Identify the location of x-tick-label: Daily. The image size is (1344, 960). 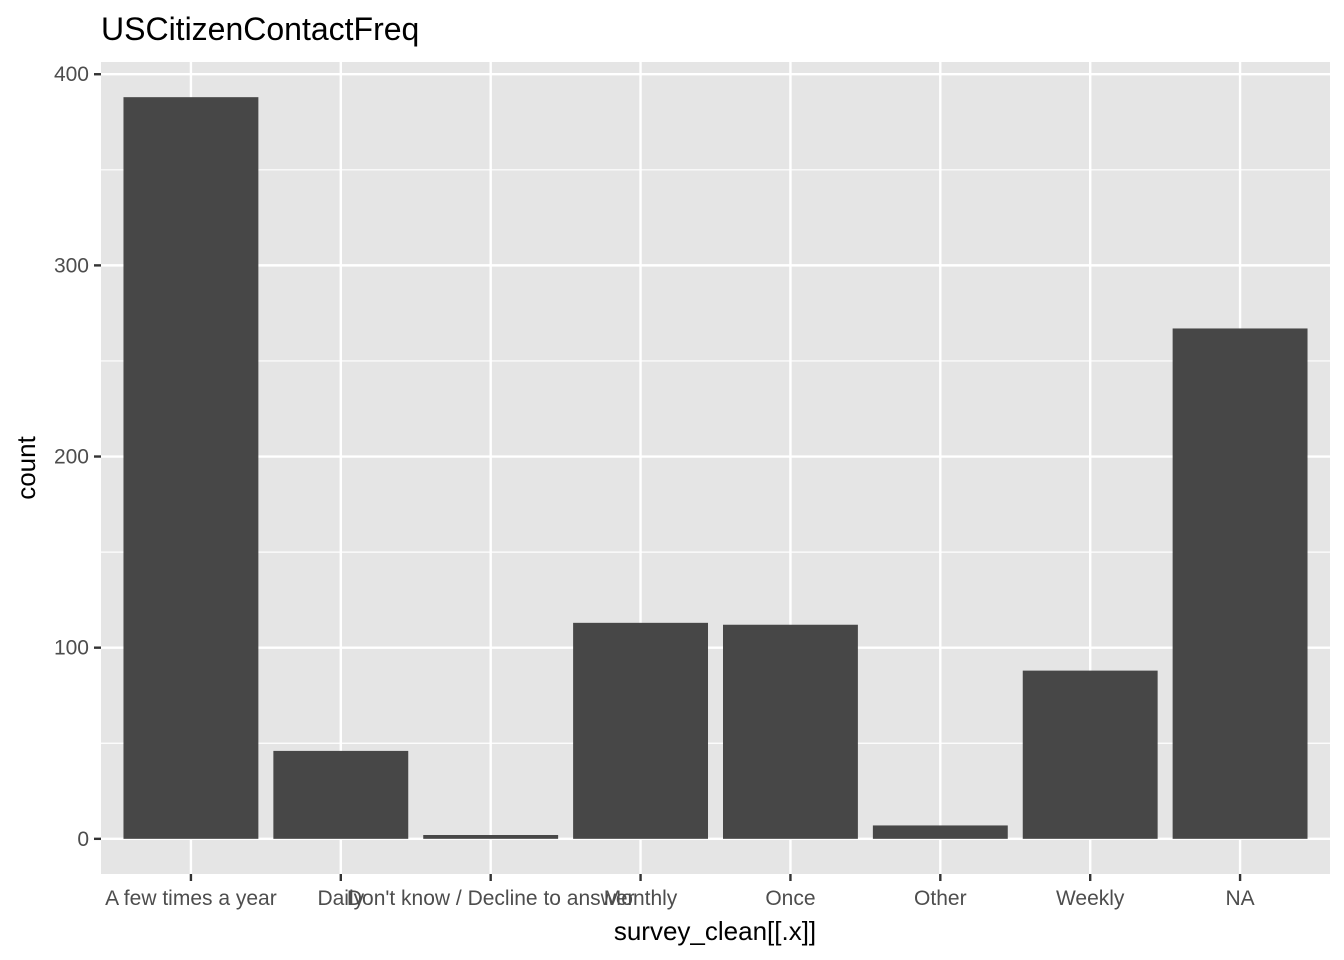
(340, 898).